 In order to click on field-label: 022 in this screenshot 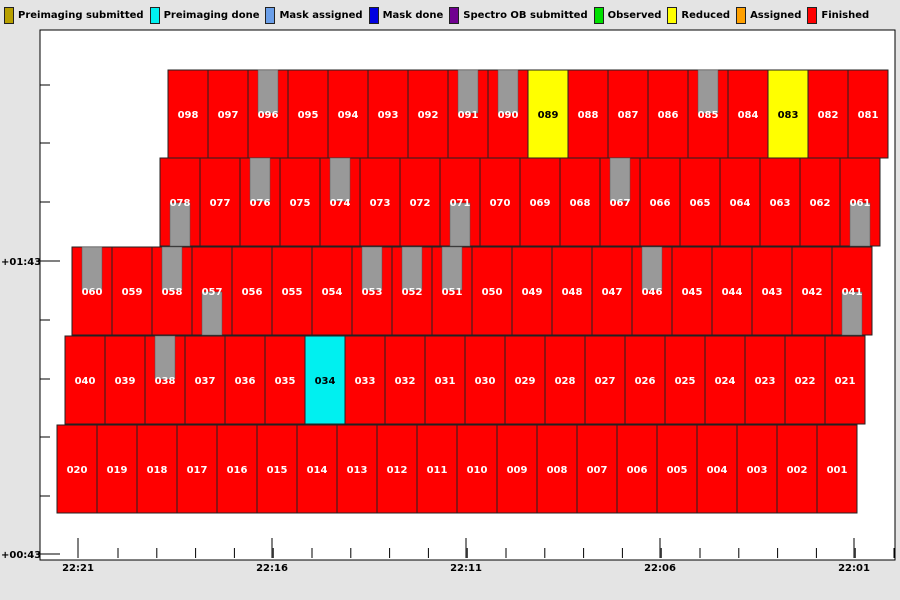, I will do `click(805, 381)`.